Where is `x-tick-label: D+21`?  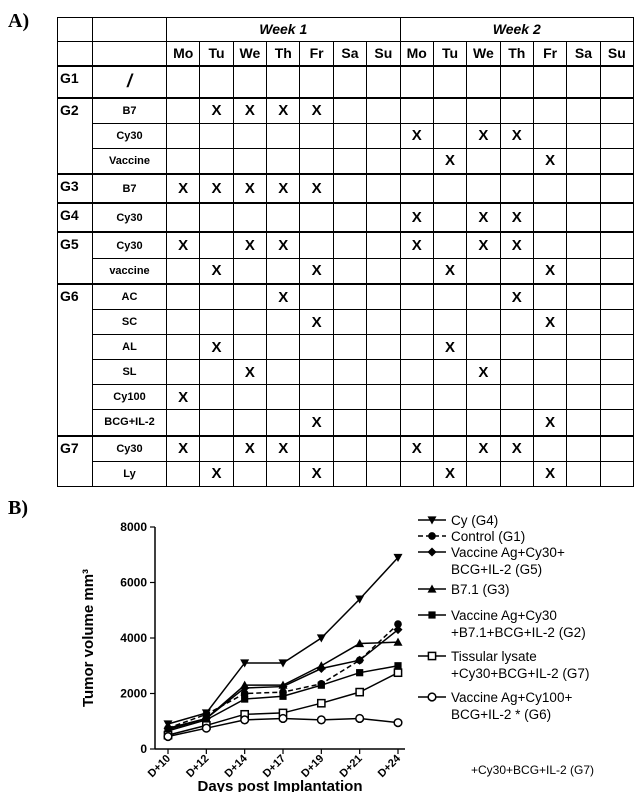 x-tick-label: D+21 is located at coordinates (350, 766).